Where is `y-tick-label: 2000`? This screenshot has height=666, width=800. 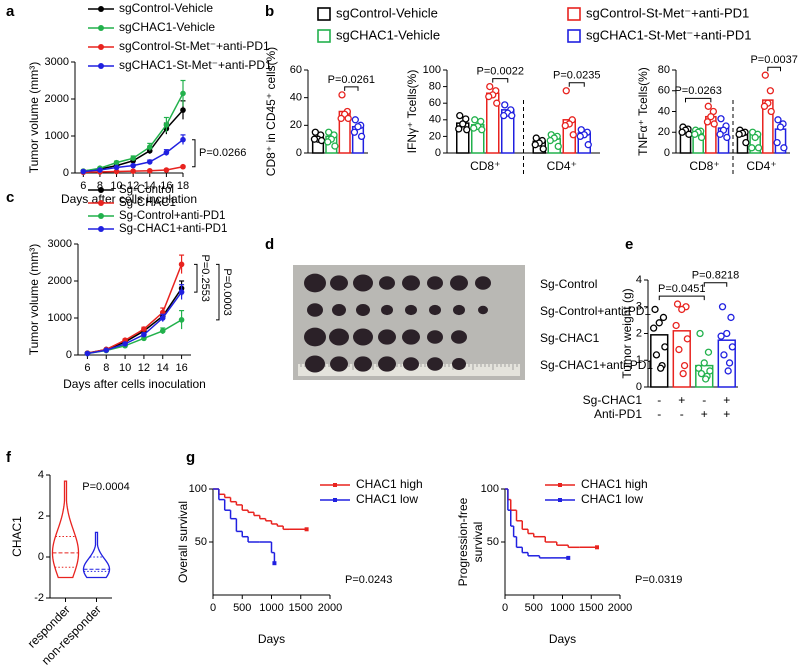 y-tick-label: 2000 is located at coordinates (57, 99).